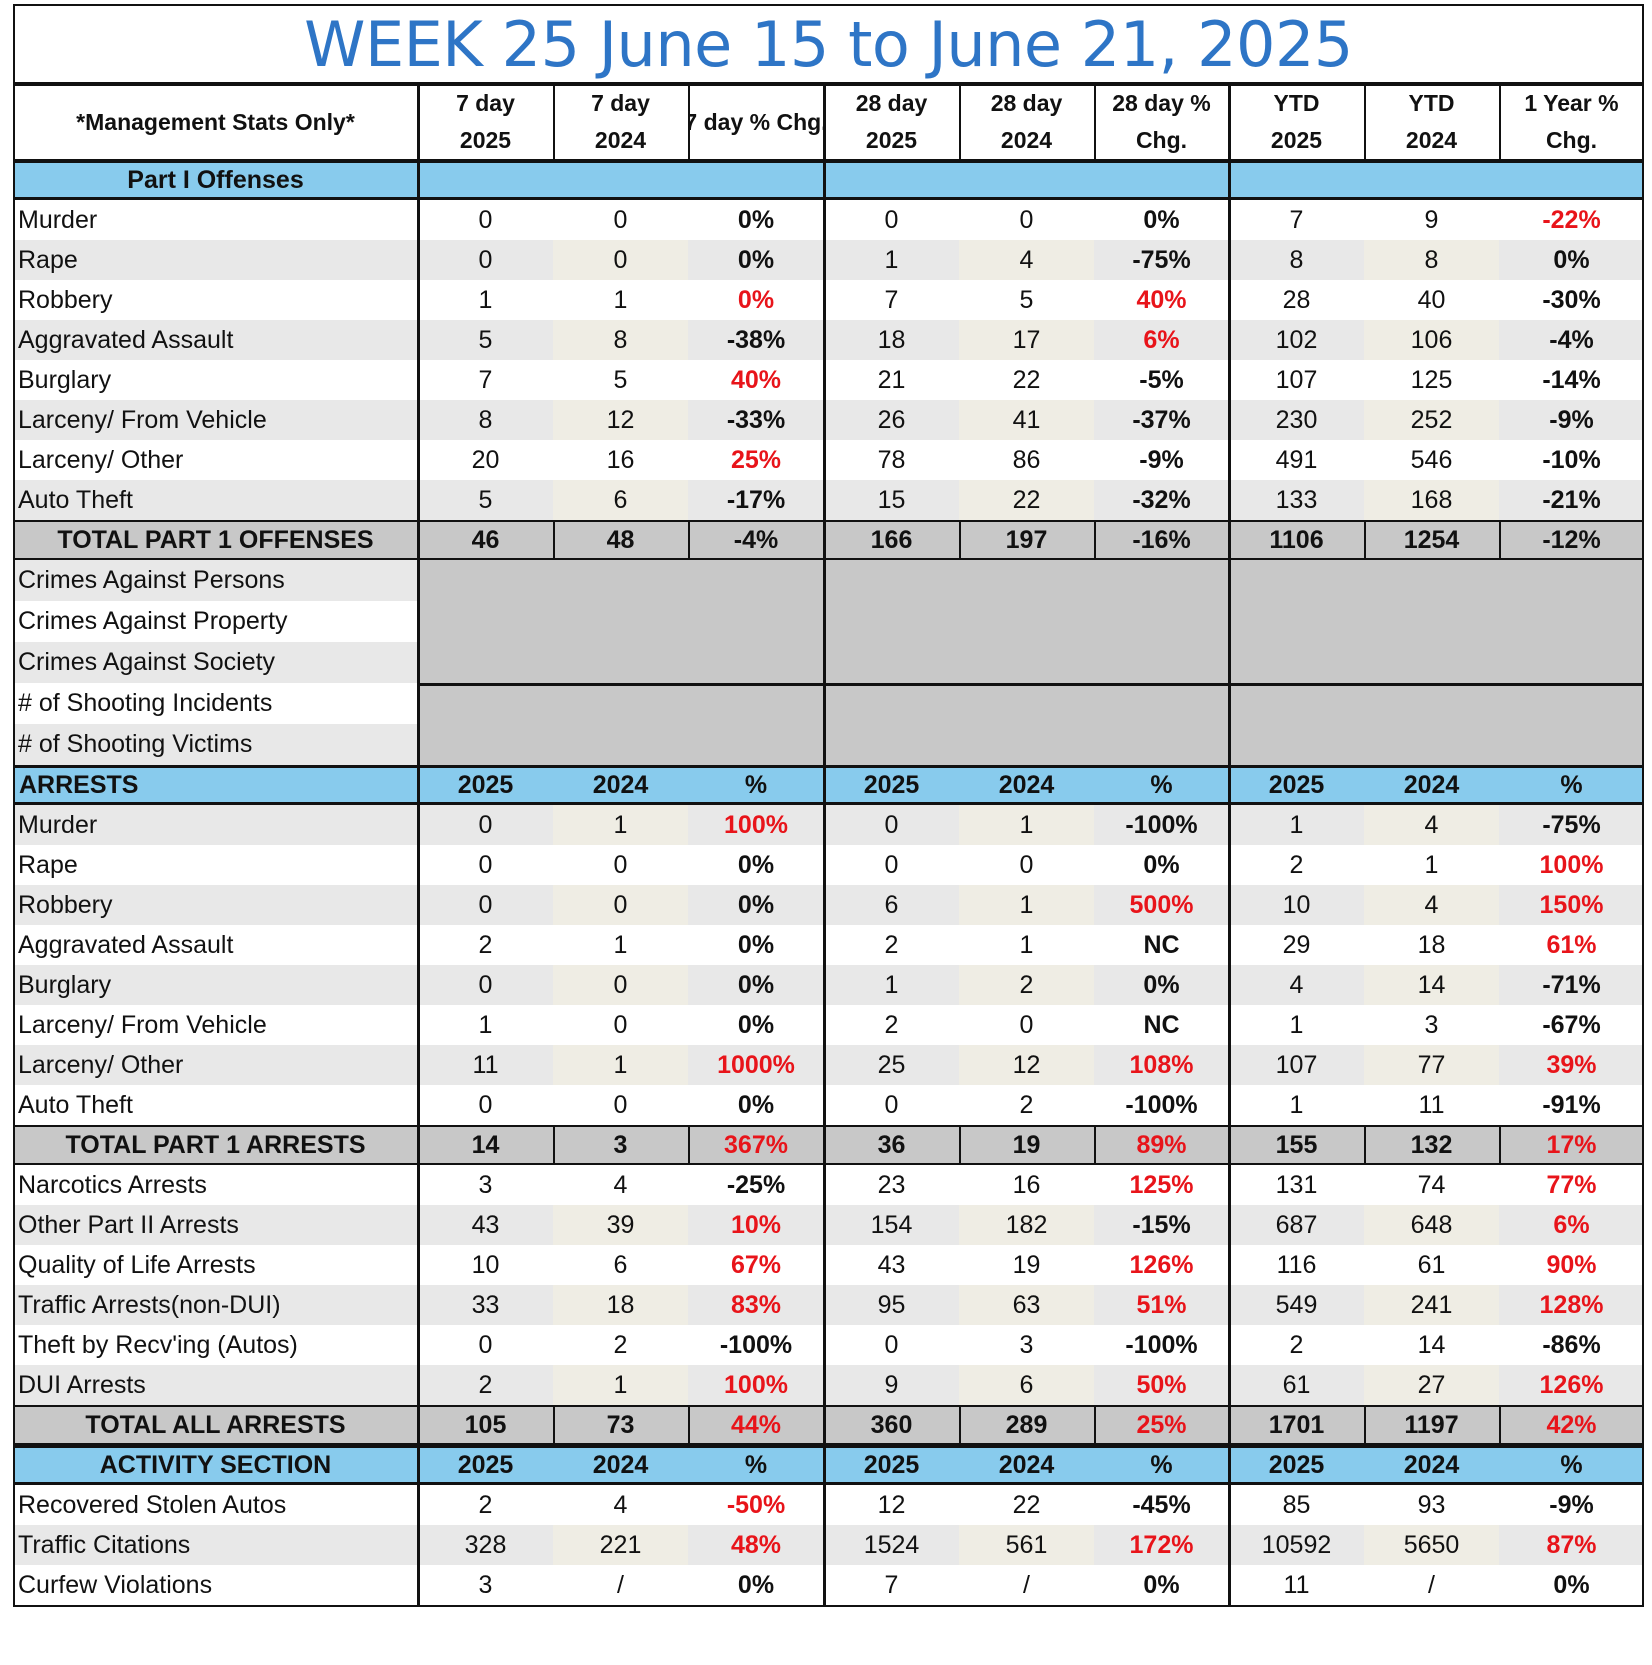  I want to click on value-cell: 25%, so click(756, 460).